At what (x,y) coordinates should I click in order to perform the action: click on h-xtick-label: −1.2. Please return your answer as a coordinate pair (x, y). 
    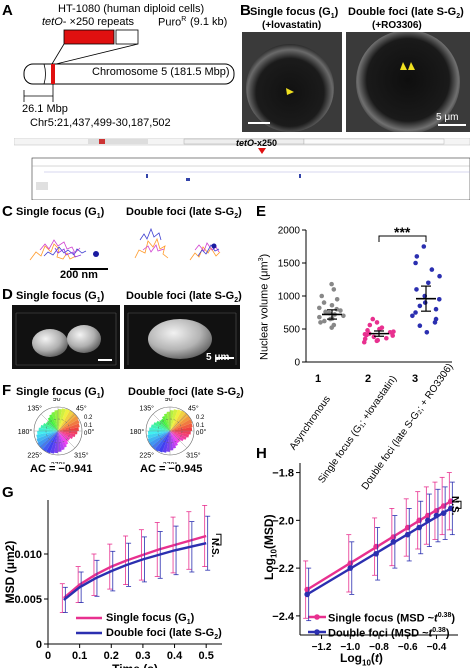
    Looking at the image, I should click on (322, 647).